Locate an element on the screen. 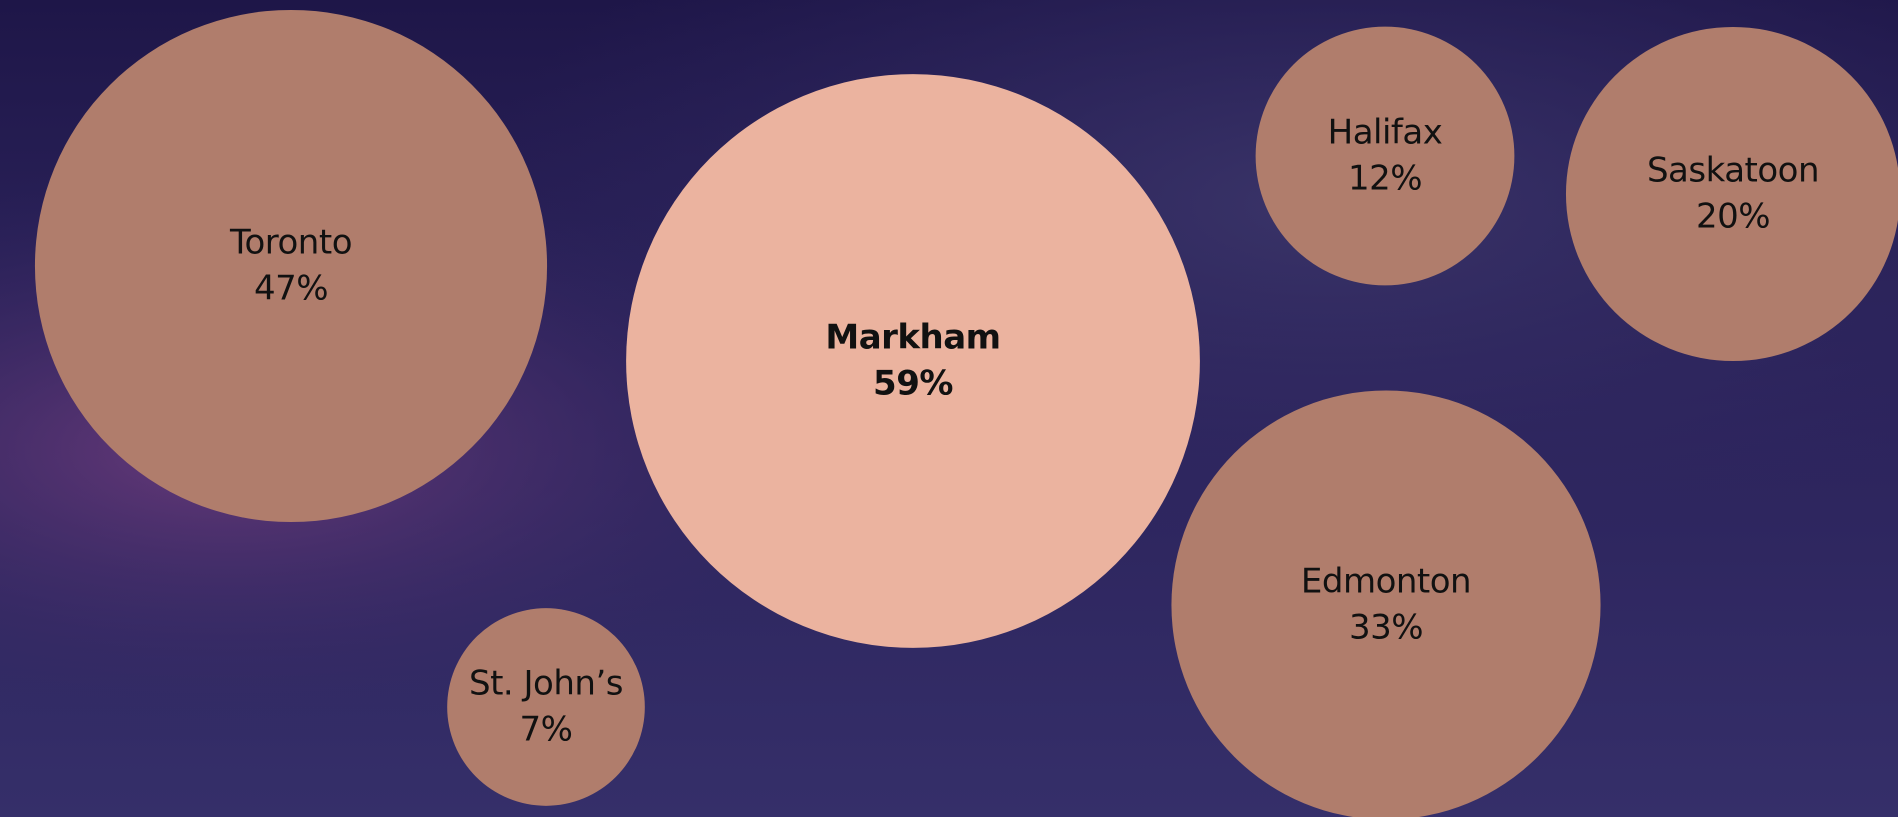 The height and width of the screenshot is (817, 1898). bubble-value: 20% is located at coordinates (1733, 217).